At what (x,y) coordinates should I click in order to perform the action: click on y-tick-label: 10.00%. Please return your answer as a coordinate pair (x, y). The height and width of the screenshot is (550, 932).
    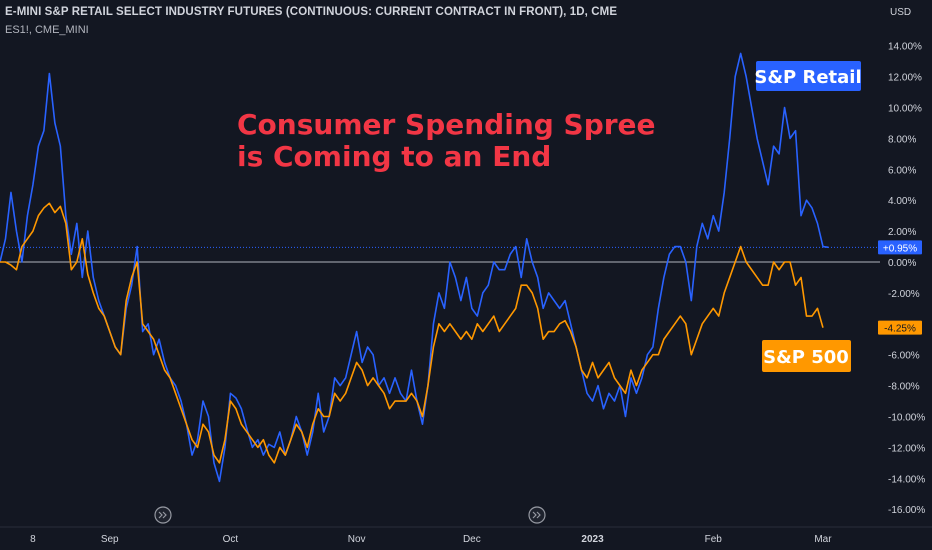
    Looking at the image, I should click on (905, 109).